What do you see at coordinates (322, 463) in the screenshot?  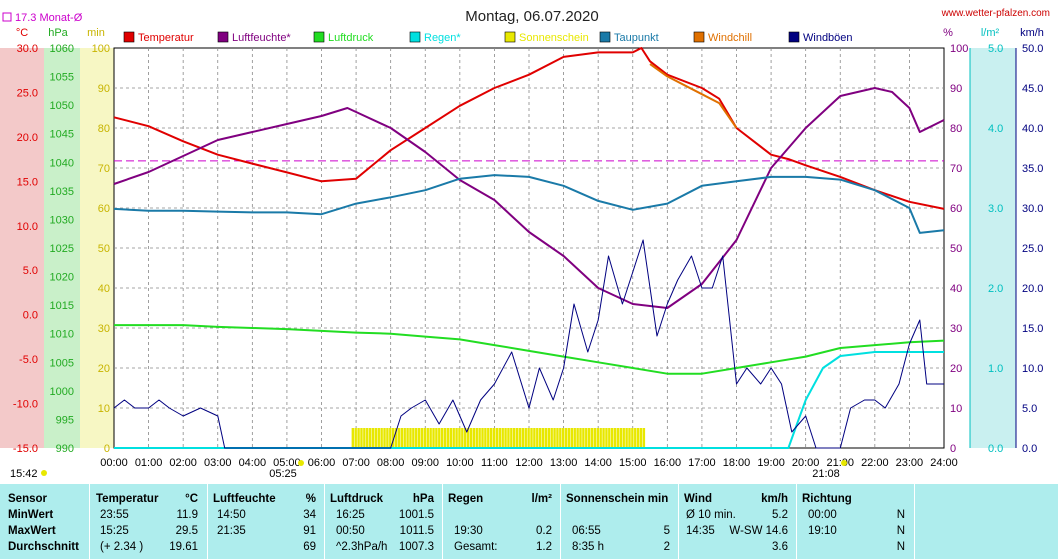 I see `x-tick-label: 06:00` at bounding box center [322, 463].